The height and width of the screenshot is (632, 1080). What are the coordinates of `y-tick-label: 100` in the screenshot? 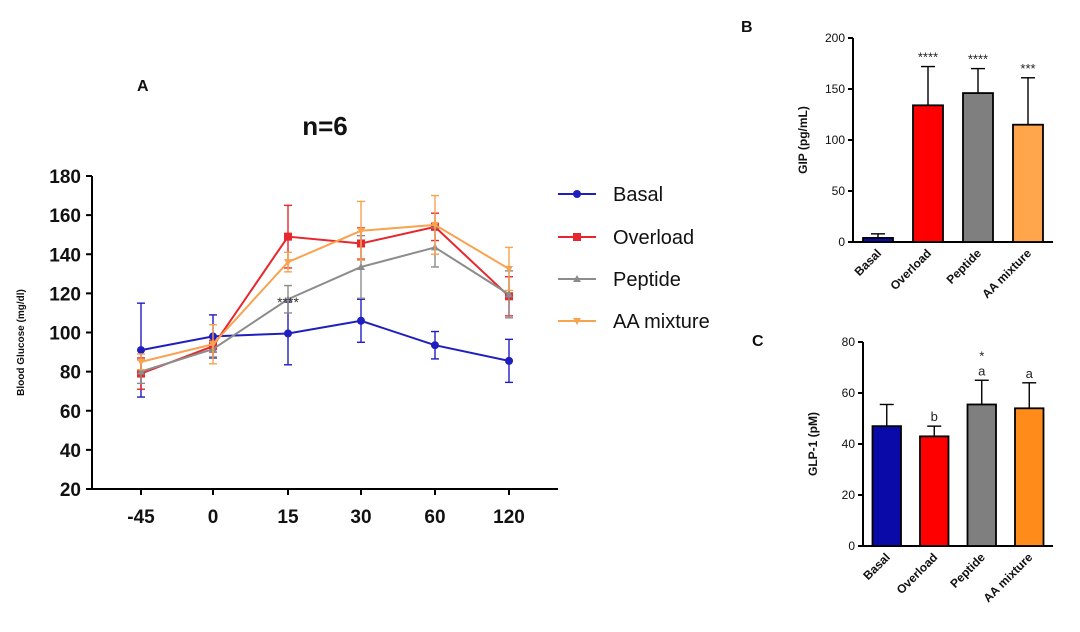 It's located at (835, 140).